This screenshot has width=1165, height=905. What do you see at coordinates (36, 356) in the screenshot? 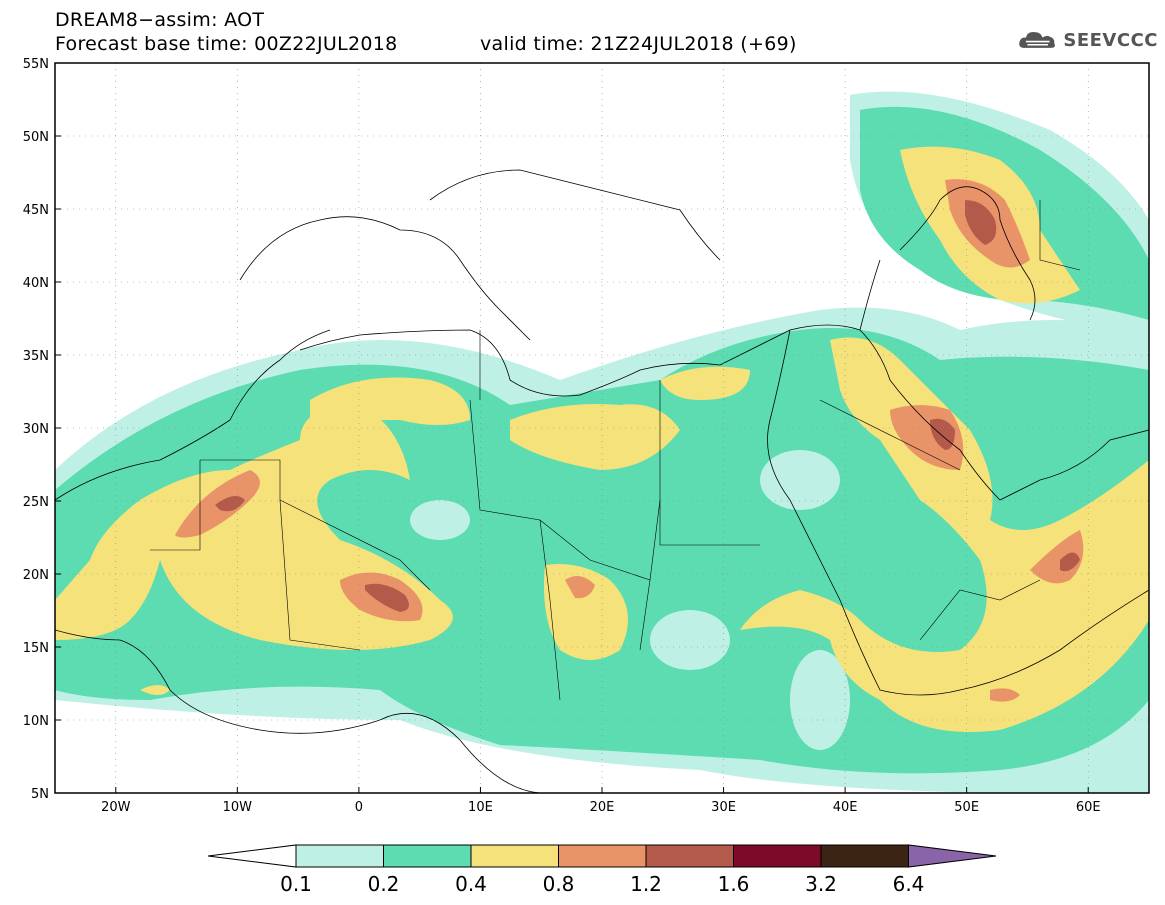
I see `lat-tick-label: 35N` at bounding box center [36, 356].